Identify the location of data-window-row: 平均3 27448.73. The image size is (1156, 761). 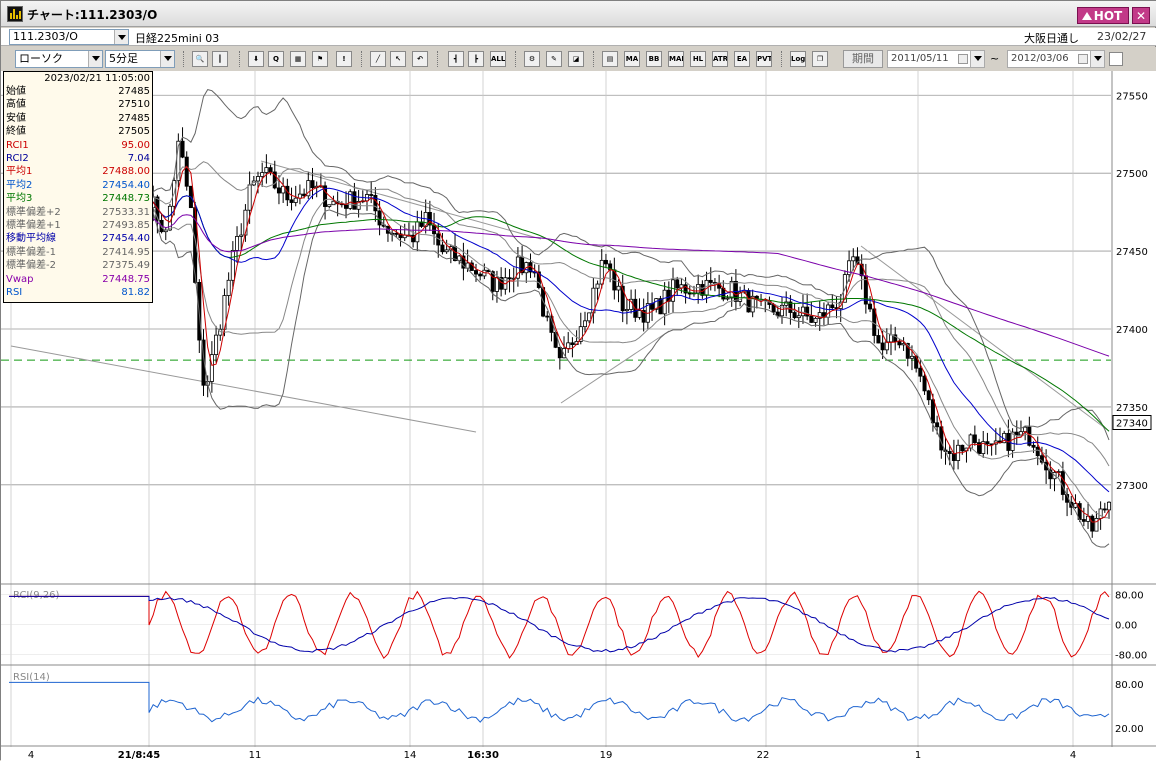
(78, 198).